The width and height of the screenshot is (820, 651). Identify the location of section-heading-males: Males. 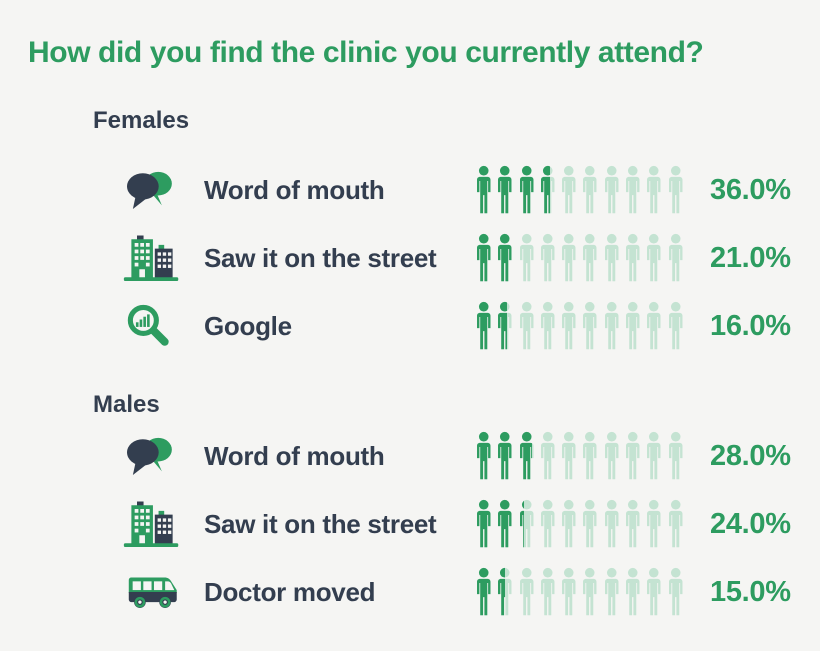
(126, 404).